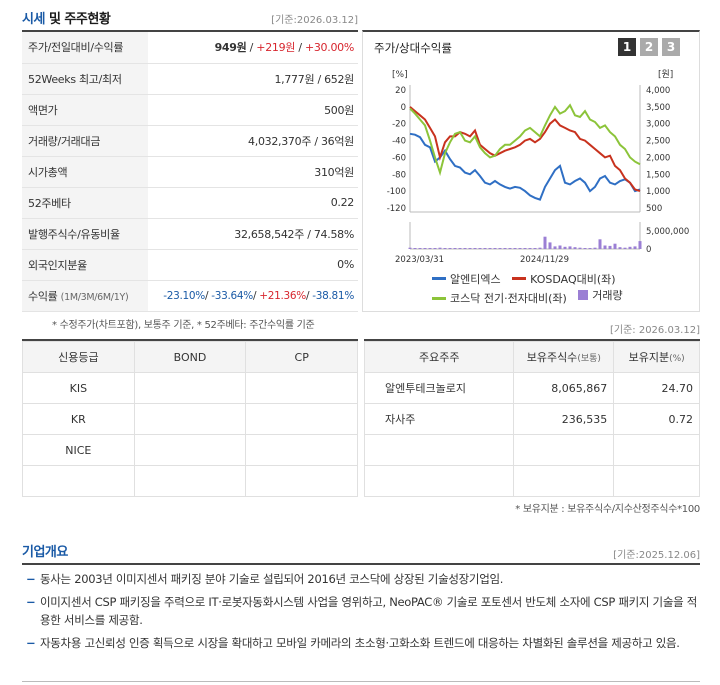 The height and width of the screenshot is (685, 720). What do you see at coordinates (85, 141) in the screenshot?
I see `quote-label: 거래량/거래대금` at bounding box center [85, 141].